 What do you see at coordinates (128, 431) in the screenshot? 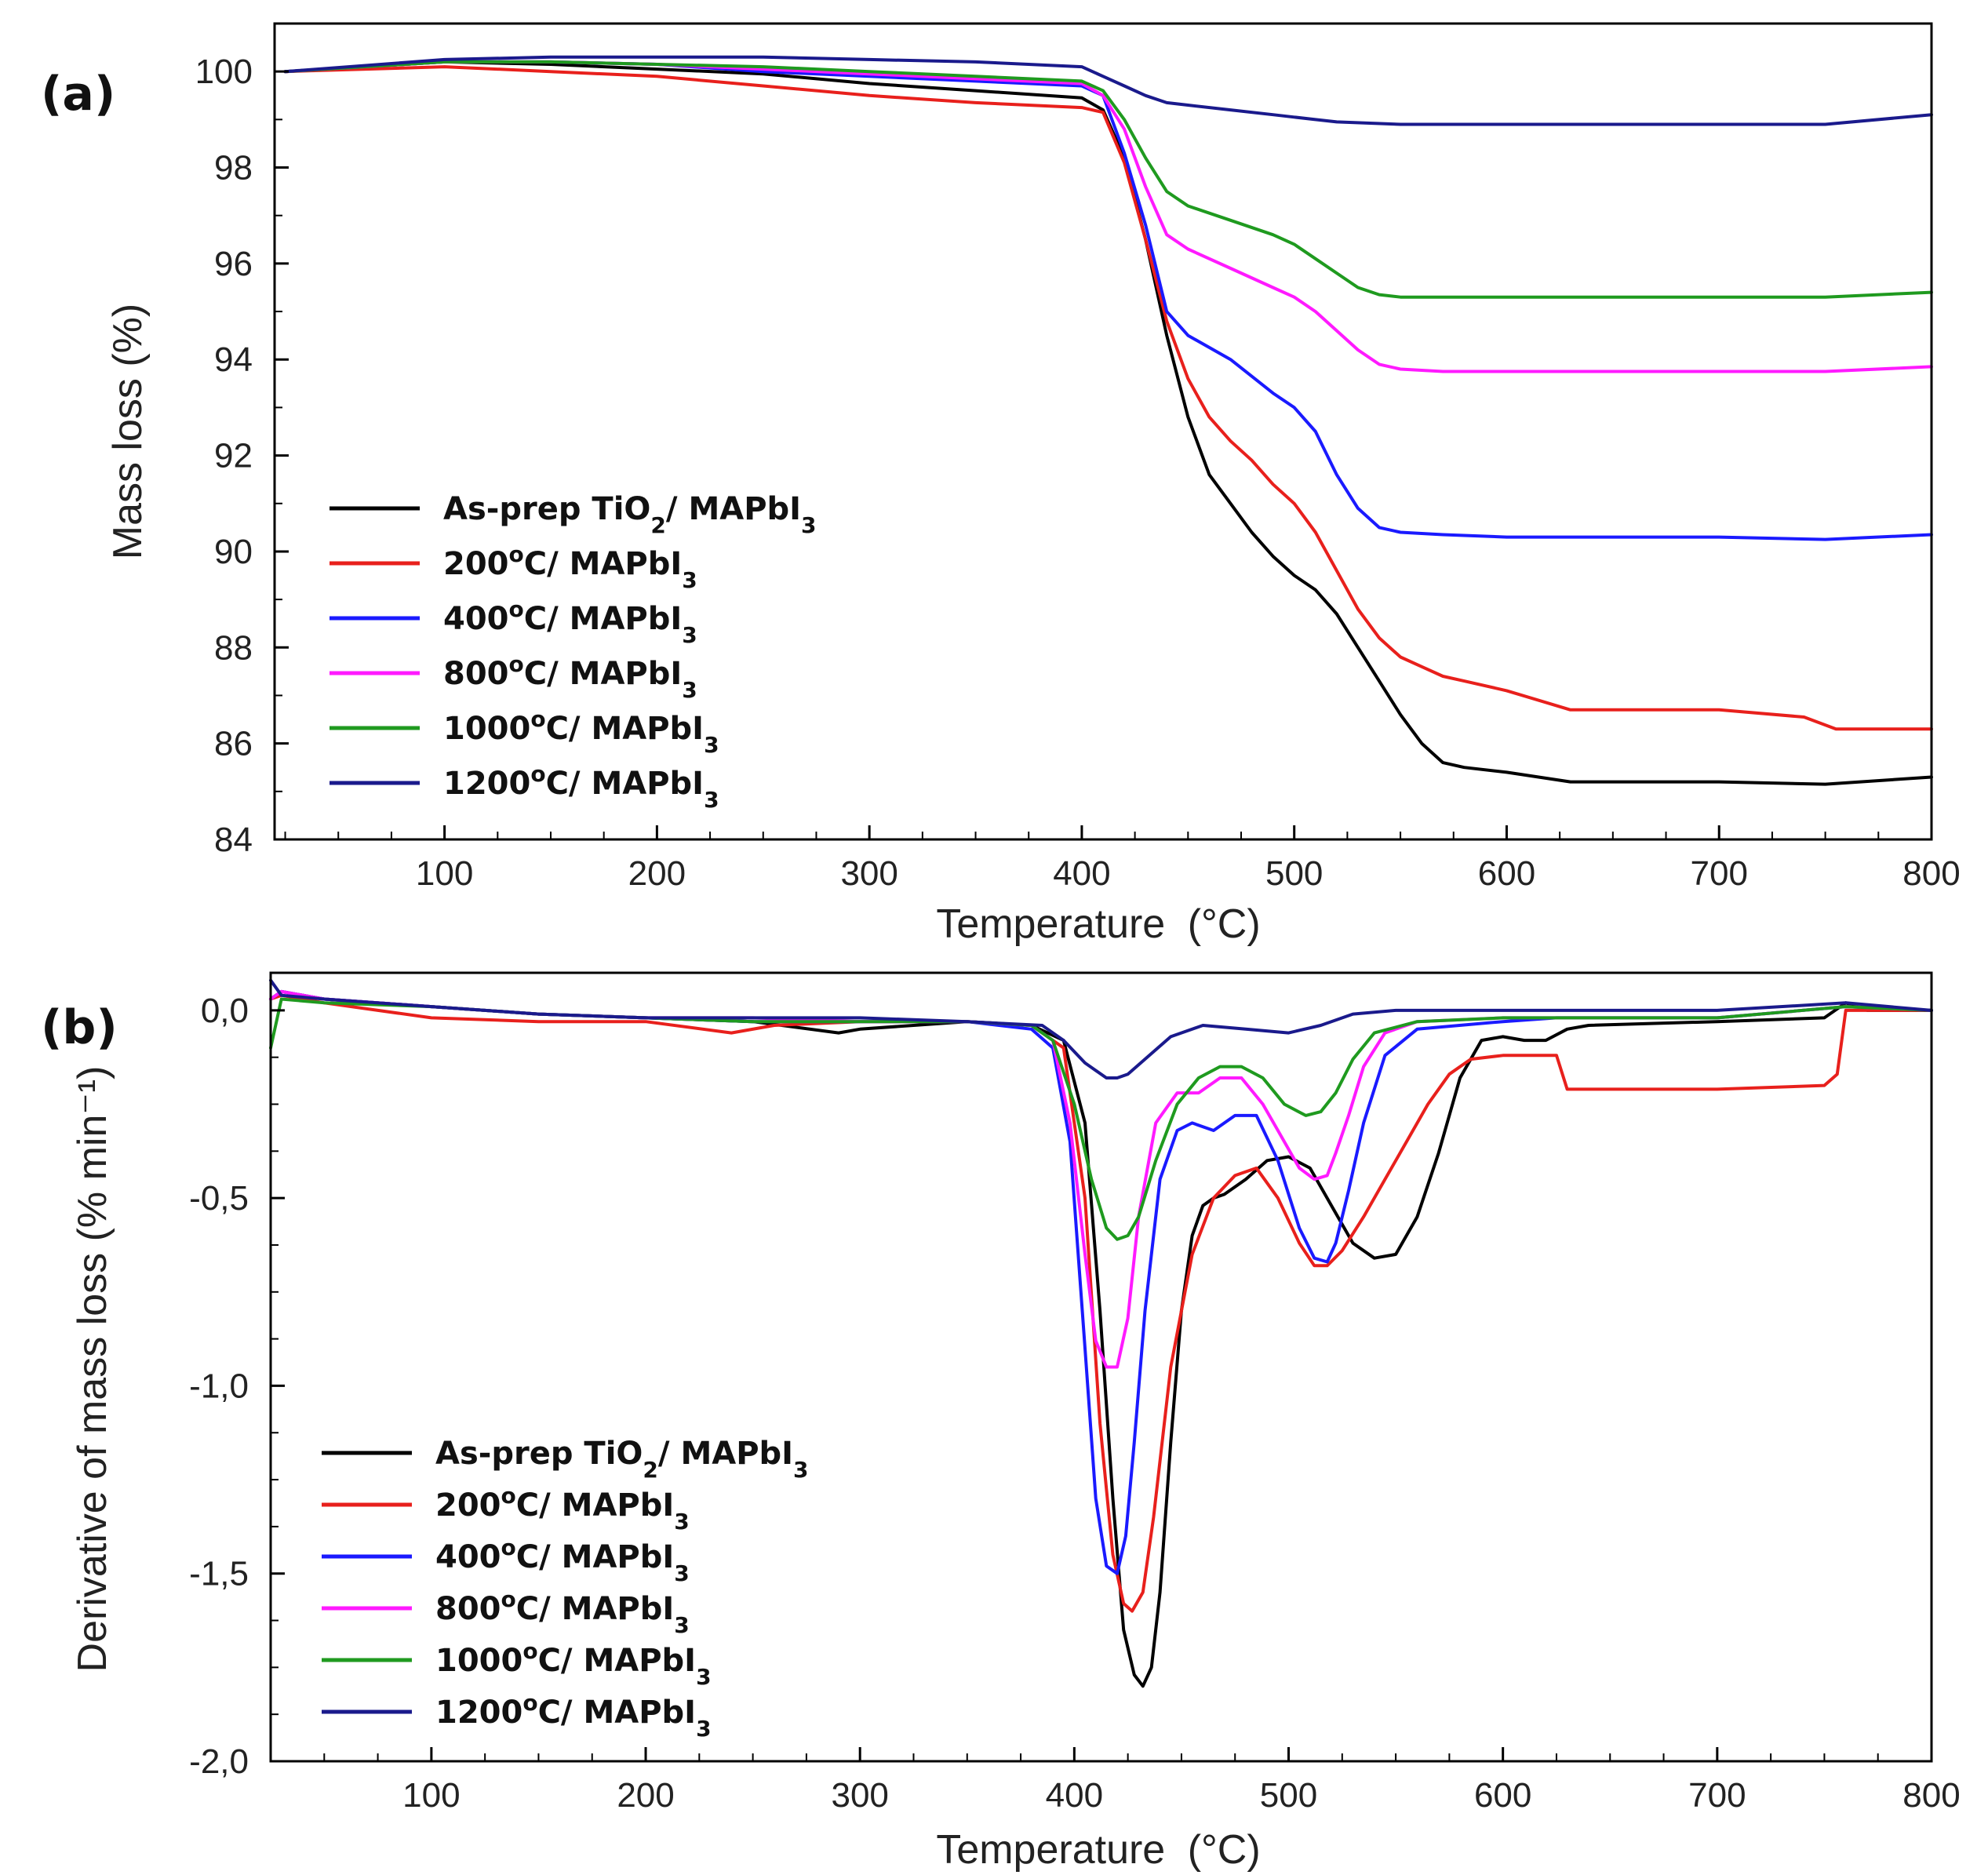
I see `panel-a-y-axis-title: Mass loss (%)` at bounding box center [128, 431].